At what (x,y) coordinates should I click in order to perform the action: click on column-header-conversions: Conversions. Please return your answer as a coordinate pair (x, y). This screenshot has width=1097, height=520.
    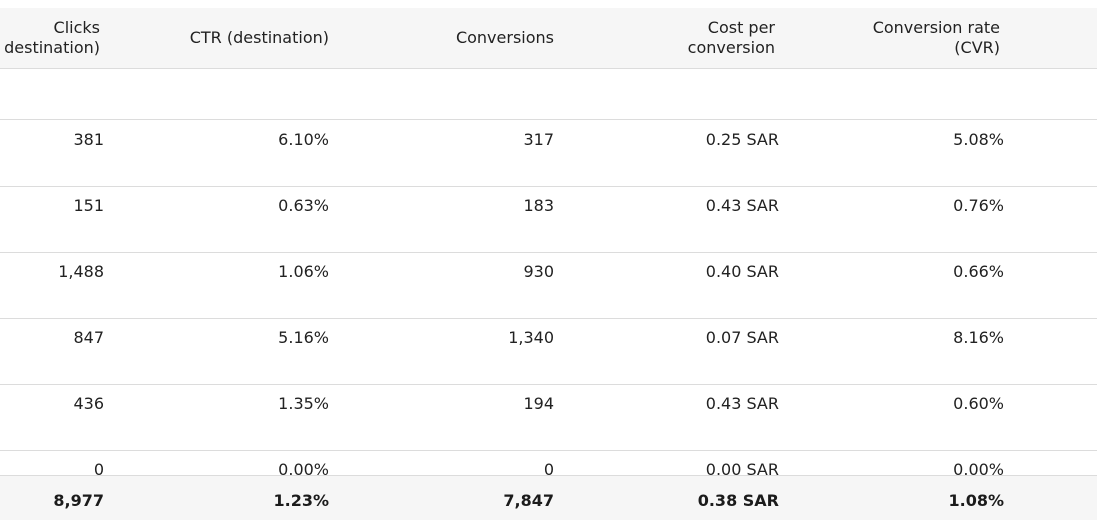
    Looking at the image, I should click on (505, 38).